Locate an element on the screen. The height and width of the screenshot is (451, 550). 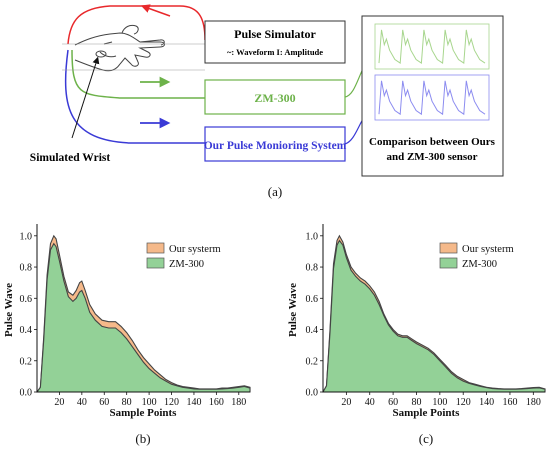
chart-b-legend: Our systerm ZM-300 is located at coordinates (183, 256).